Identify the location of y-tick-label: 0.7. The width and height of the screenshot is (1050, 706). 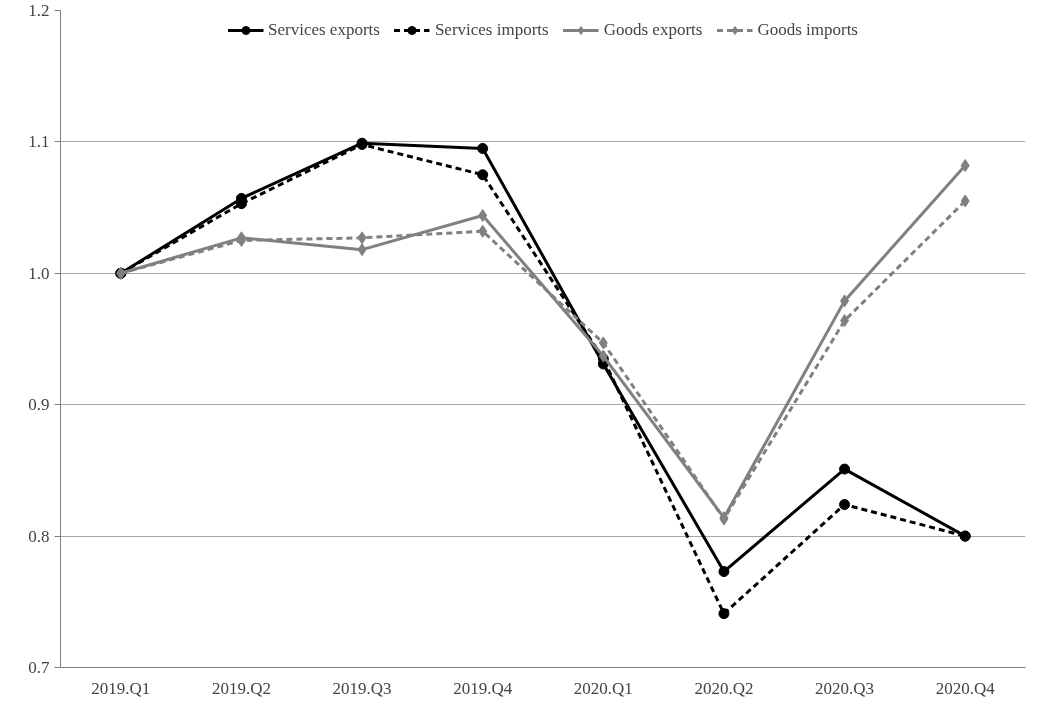
(39, 667).